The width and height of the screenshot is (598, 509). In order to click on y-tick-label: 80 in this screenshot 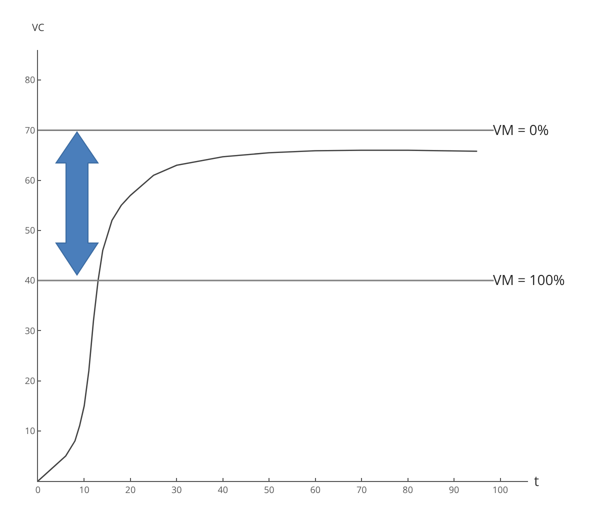, I will do `click(30, 79)`.